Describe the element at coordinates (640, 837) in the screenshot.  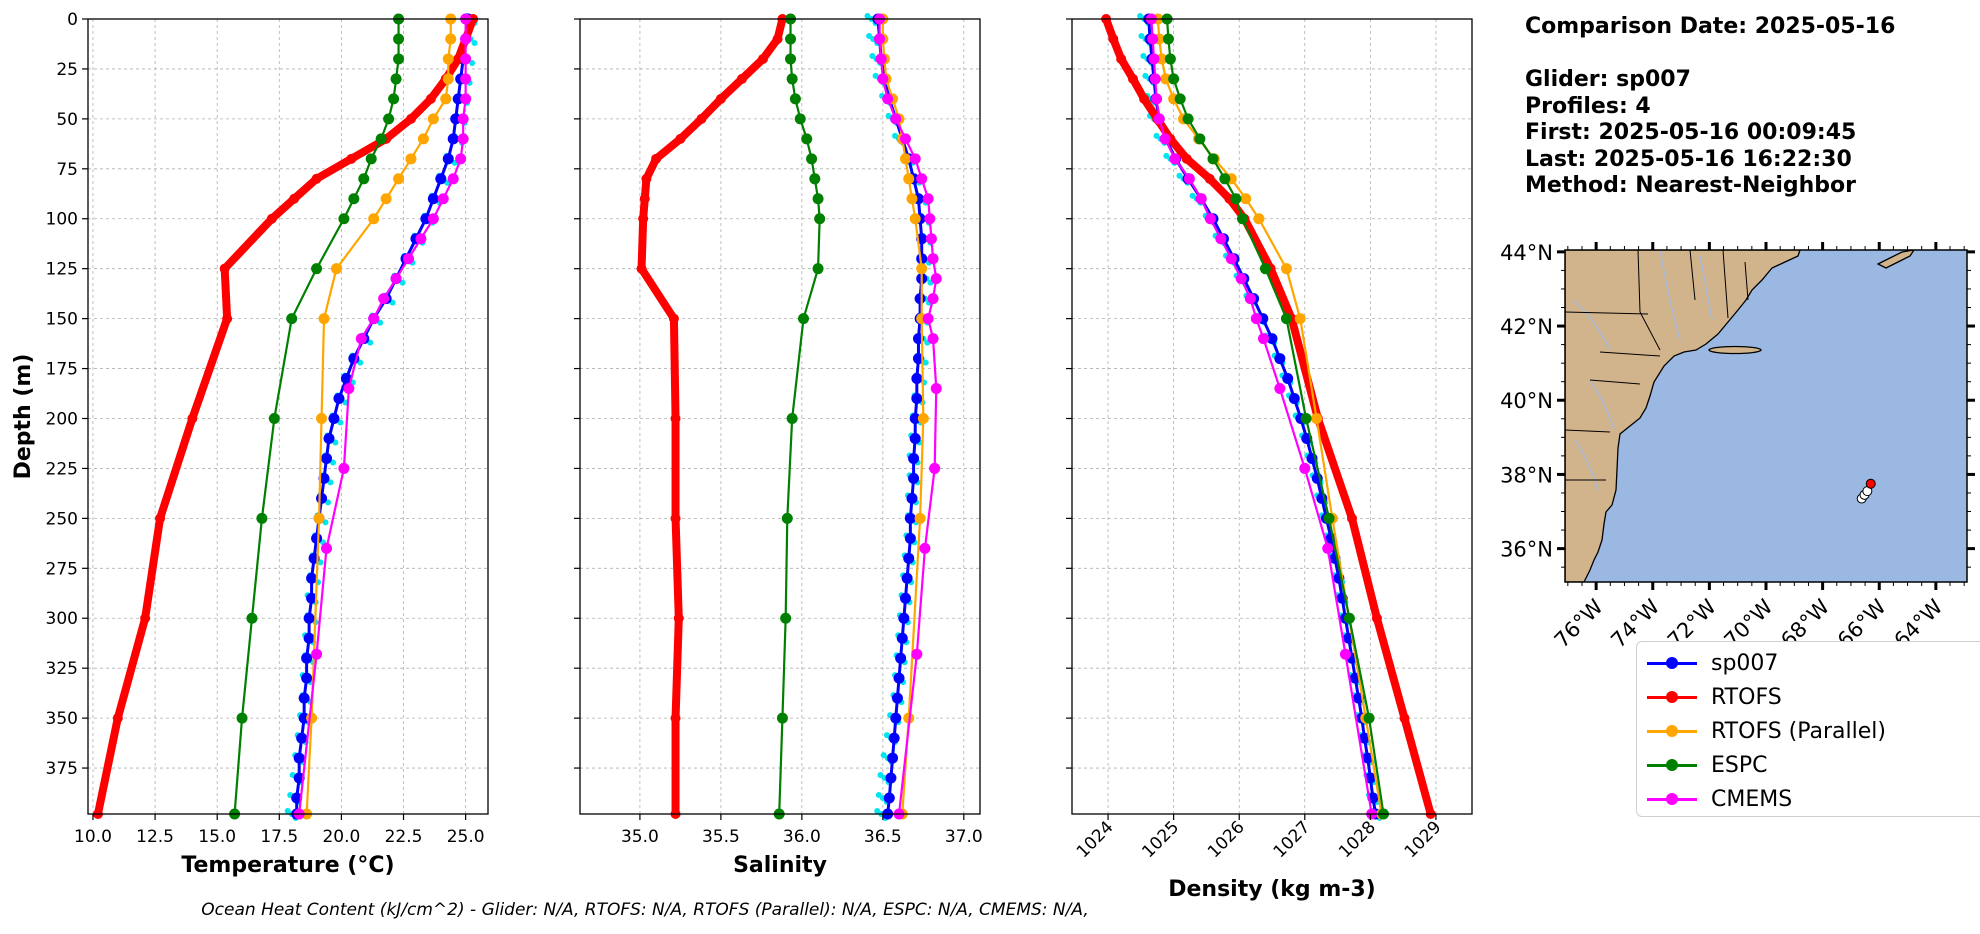
I see `x-tick-label: 35.0` at that location.